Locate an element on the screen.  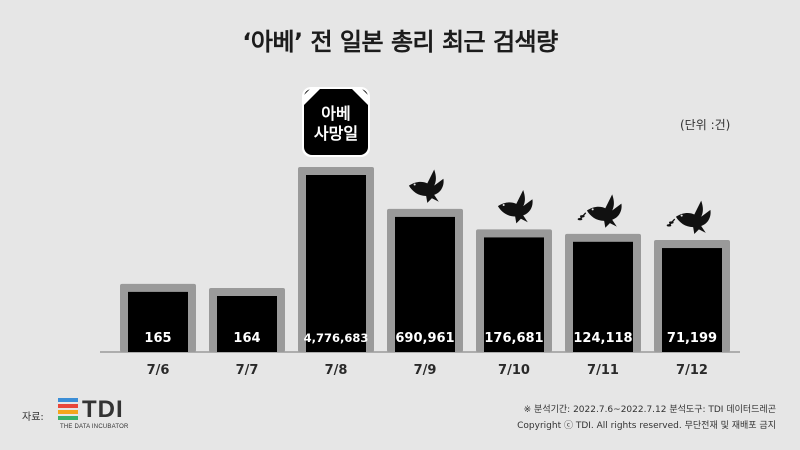
bar-6: 124,118 7/11 is located at coordinates (603, 305).